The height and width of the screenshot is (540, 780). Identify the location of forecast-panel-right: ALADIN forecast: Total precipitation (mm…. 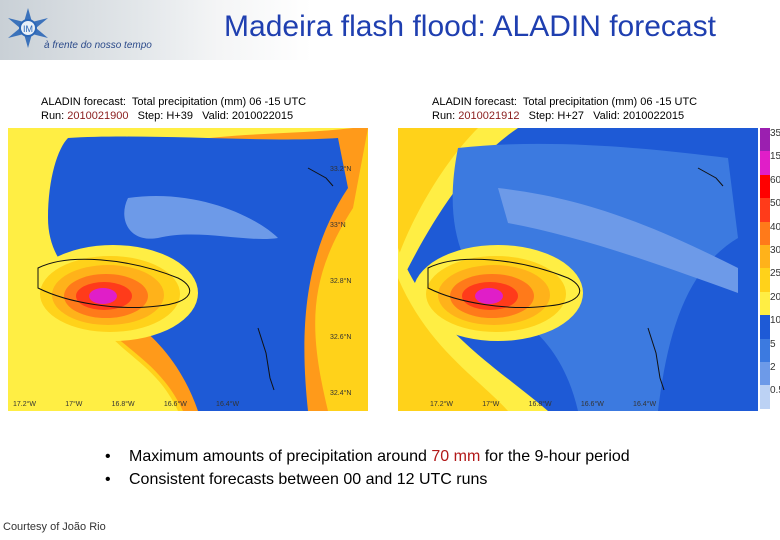
(606, 109).